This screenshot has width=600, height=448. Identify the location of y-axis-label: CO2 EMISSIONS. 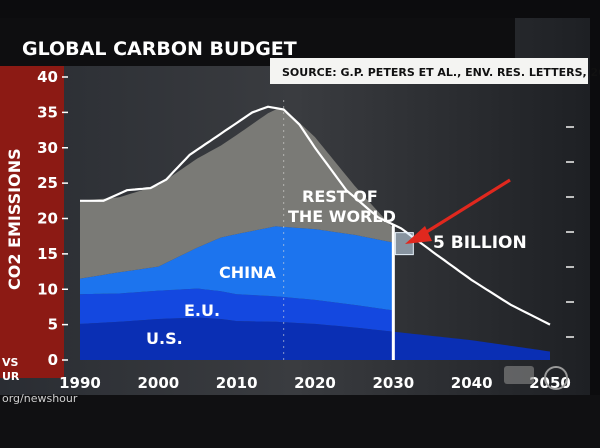
(14, 219).